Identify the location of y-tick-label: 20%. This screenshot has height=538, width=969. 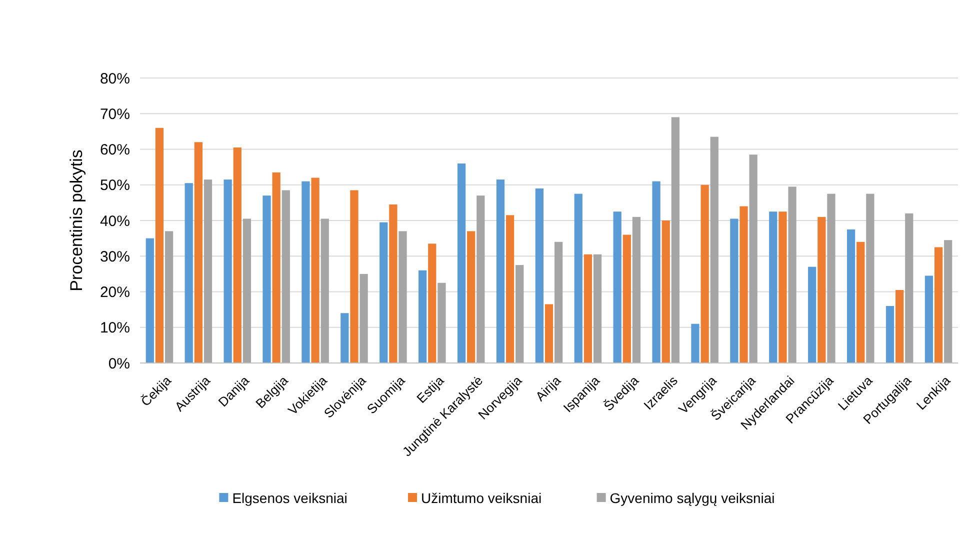
(115, 292).